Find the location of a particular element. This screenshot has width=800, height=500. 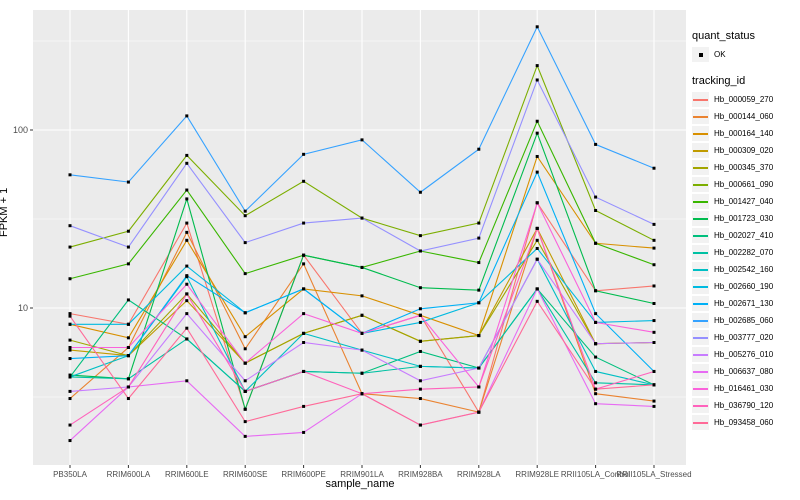

legend-item-Hb_002671_130: Hb_002671_130 is located at coordinates (746, 303).